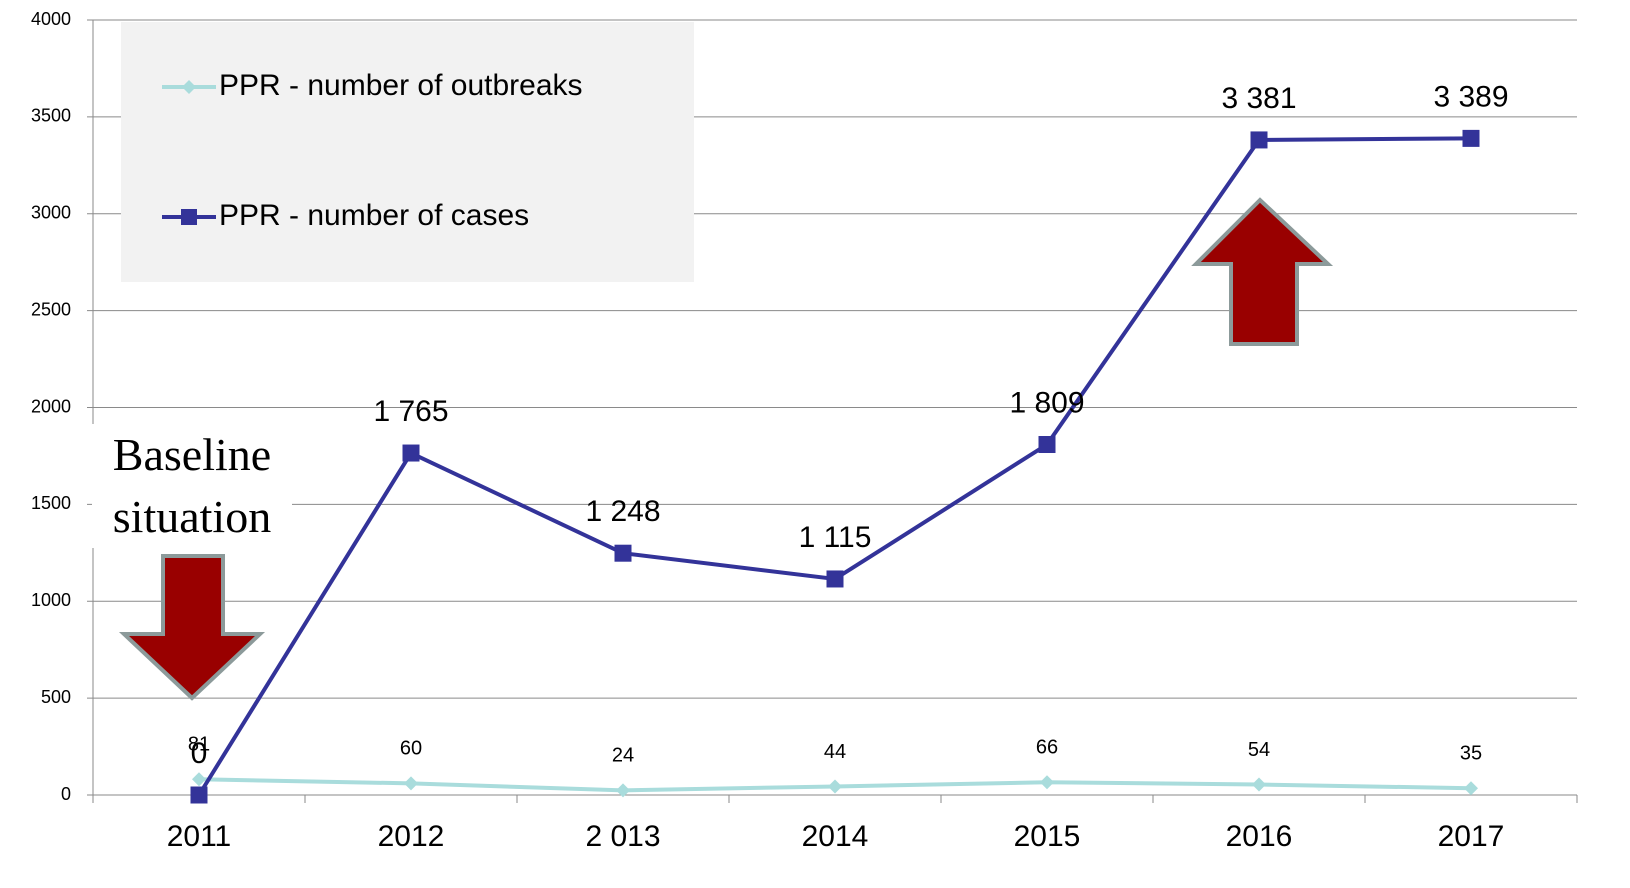 The width and height of the screenshot is (1630, 888). Describe the element at coordinates (51, 406) in the screenshot. I see `y-tick-label: 2000` at that location.